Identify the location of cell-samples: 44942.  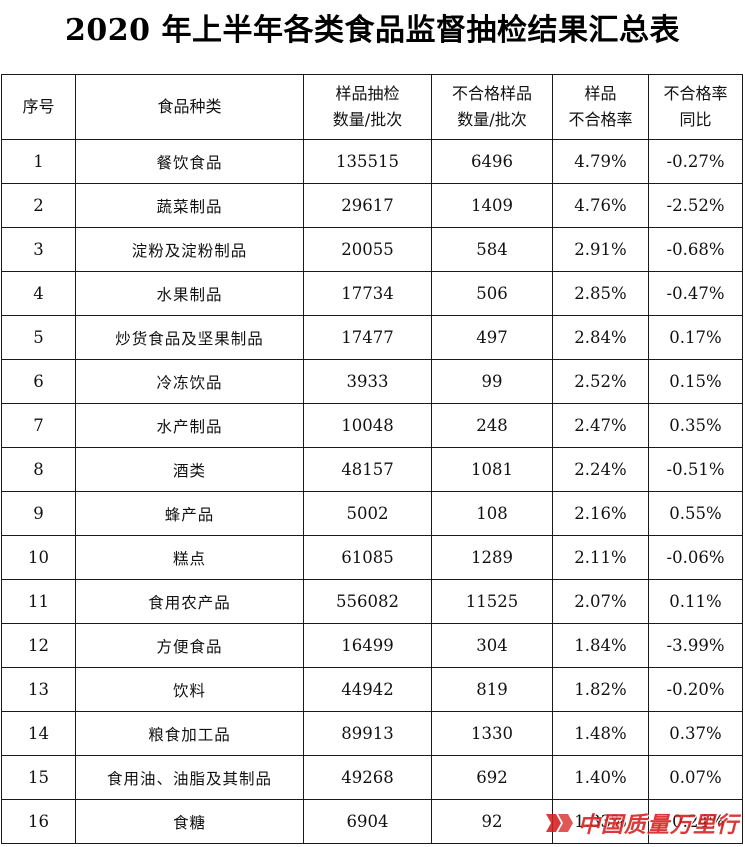
(367, 689).